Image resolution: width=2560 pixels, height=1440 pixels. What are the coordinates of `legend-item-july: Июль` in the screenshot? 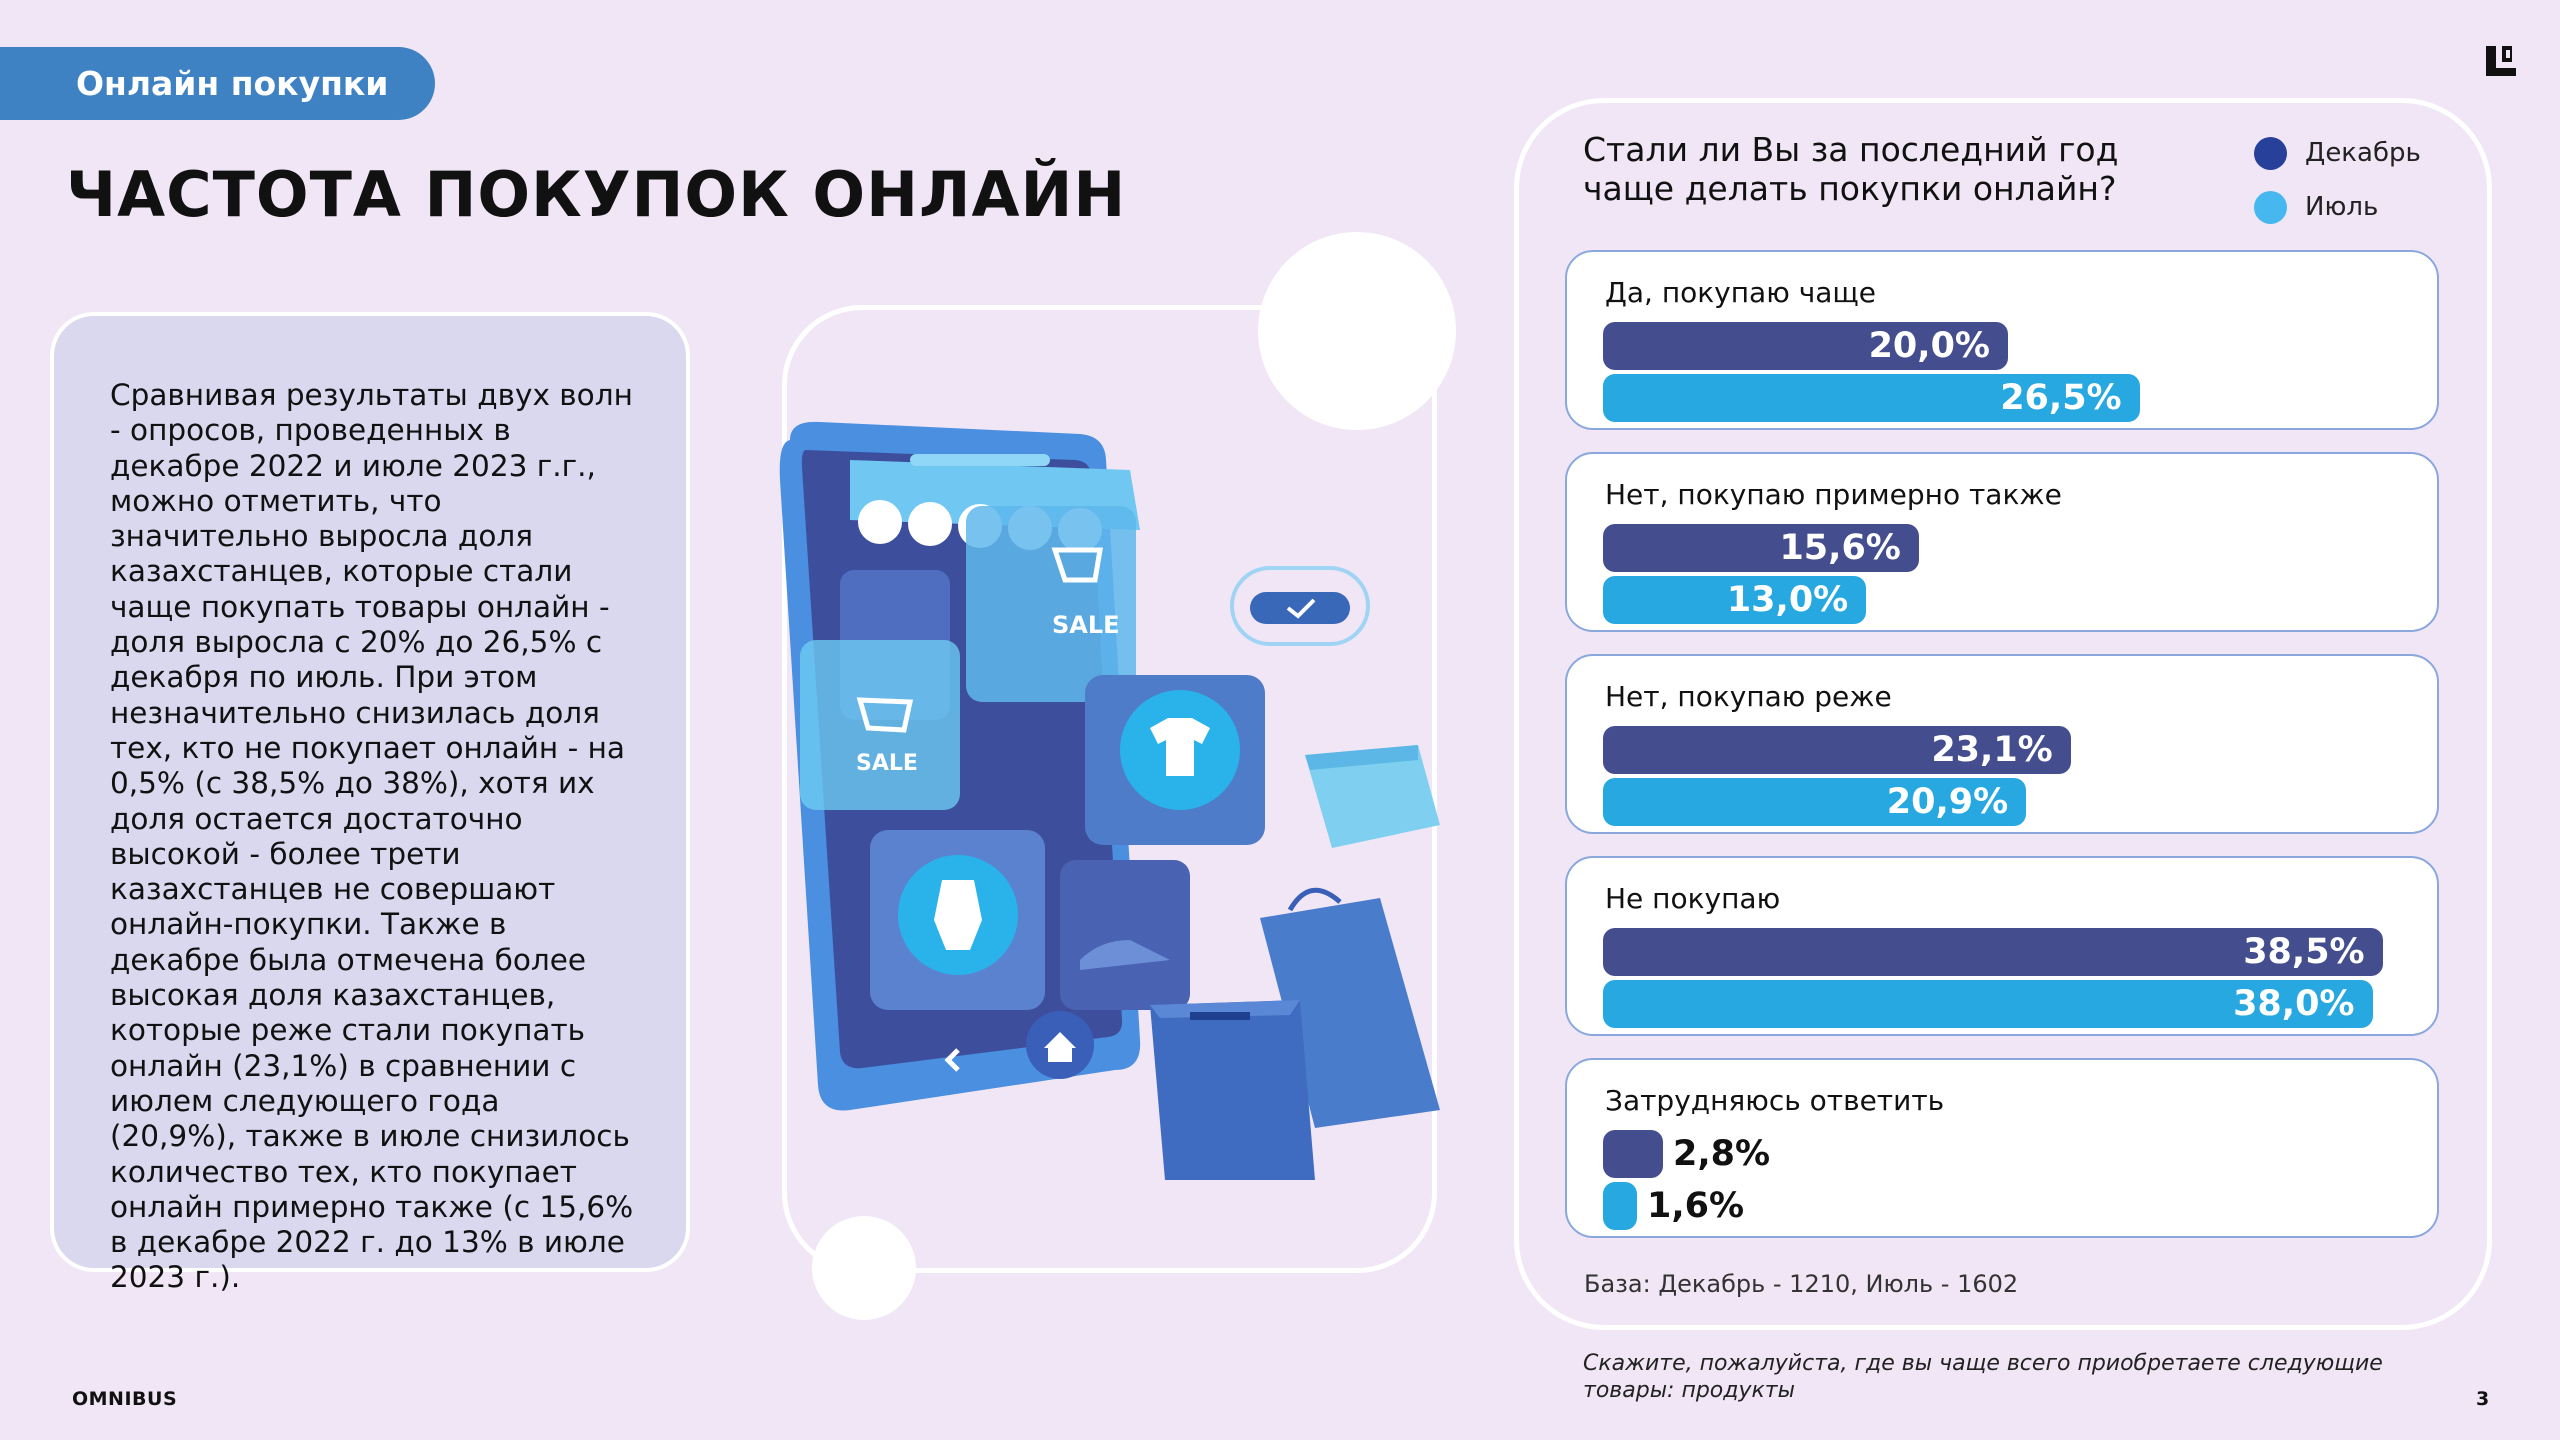 It's located at (2337, 207).